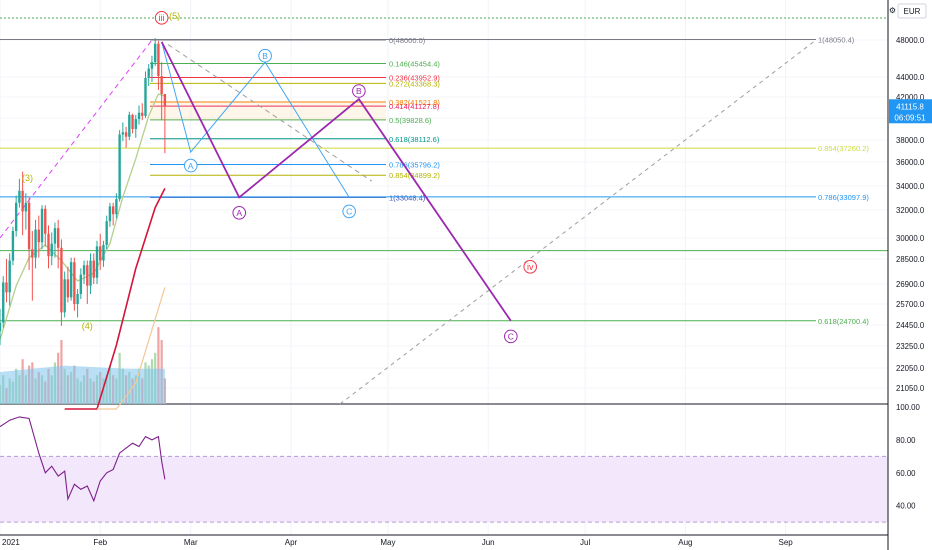  I want to click on fib-zone, so click(268, 111).